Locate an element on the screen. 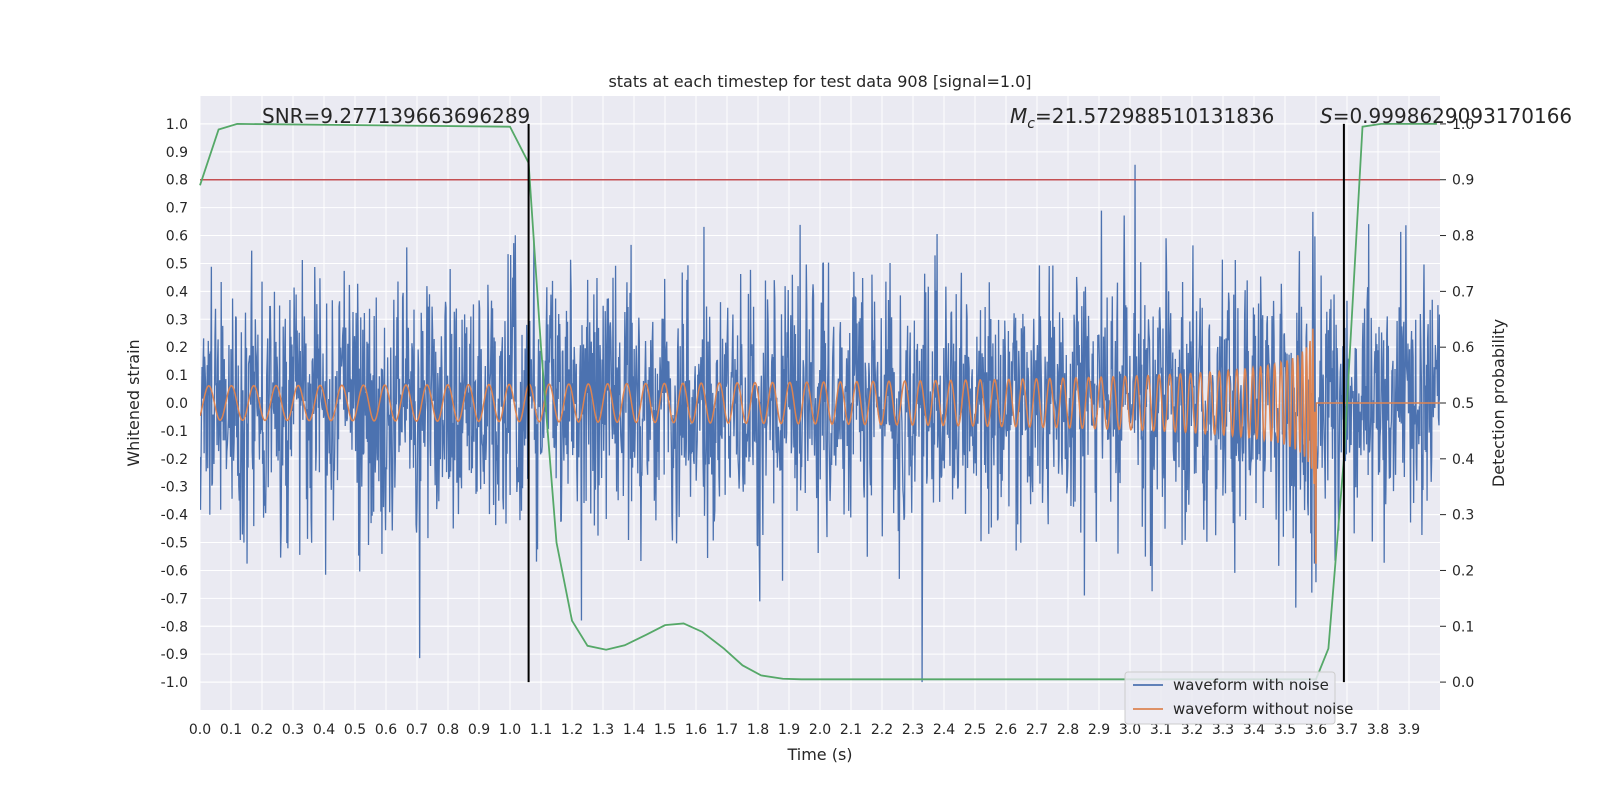  x-axis-label: Time (s) is located at coordinates (819, 754).